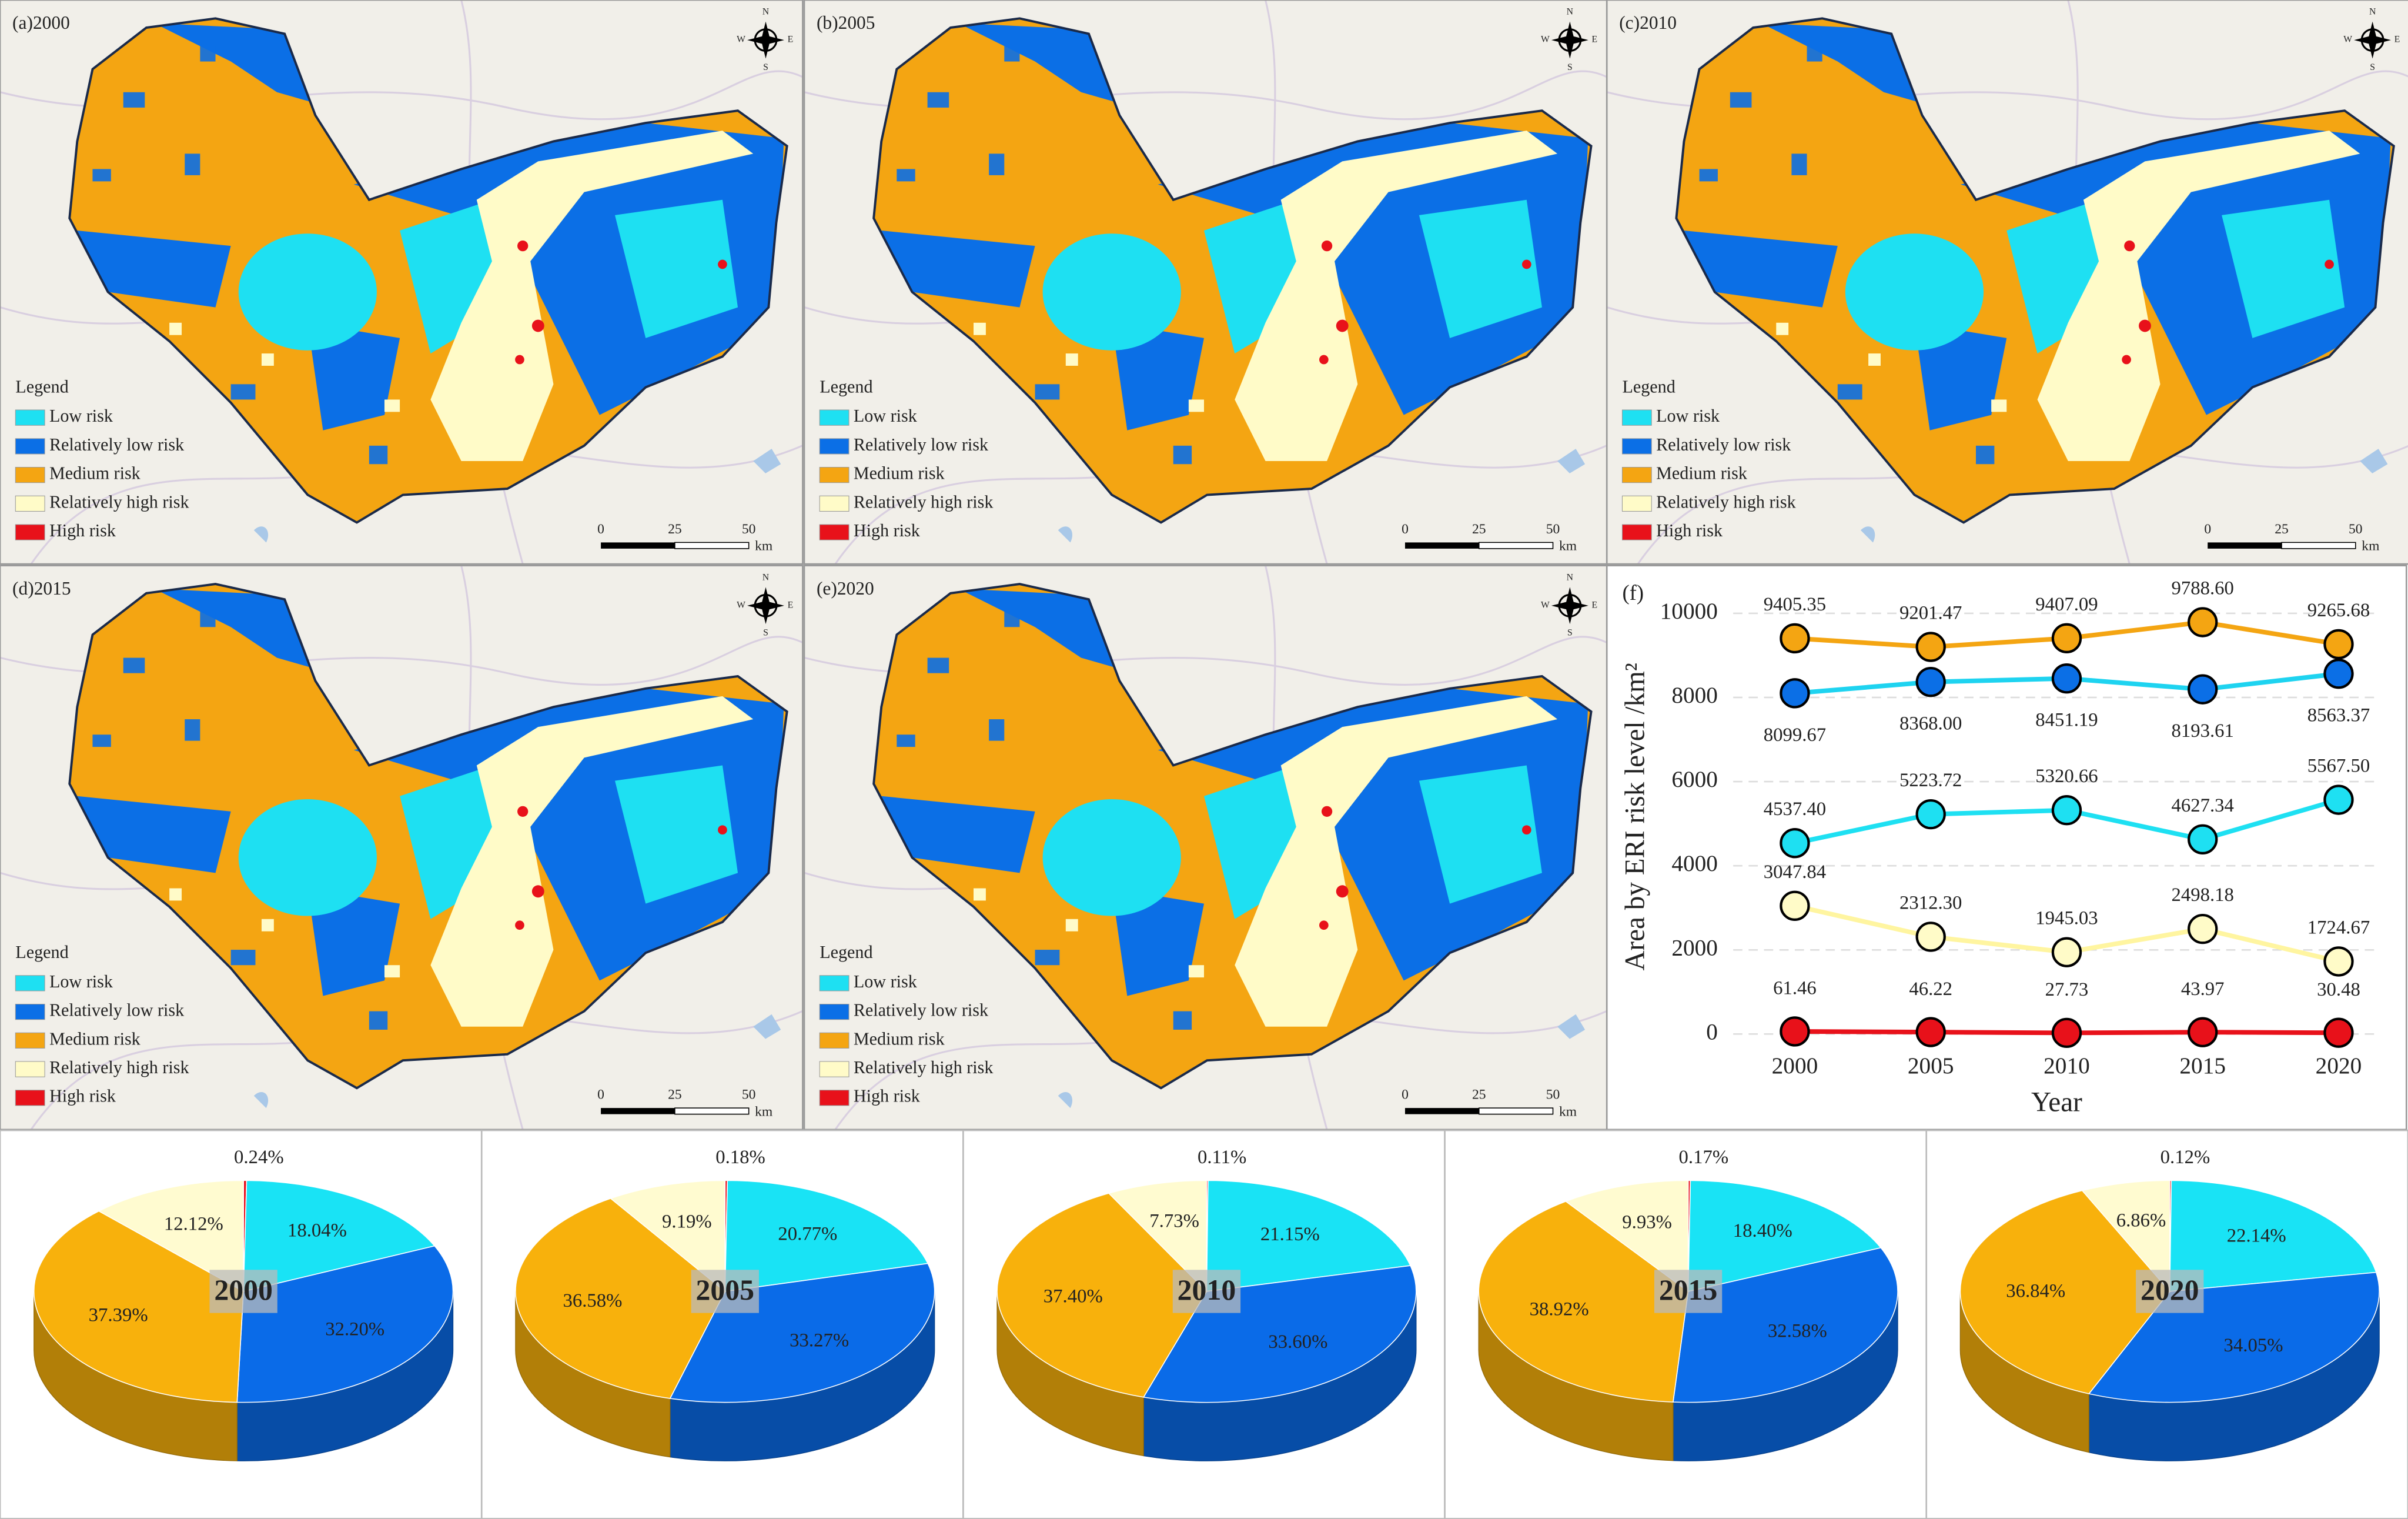 The image size is (2408, 1519). Describe the element at coordinates (1174, 1220) in the screenshot. I see `pie-label: 7.73%` at that location.